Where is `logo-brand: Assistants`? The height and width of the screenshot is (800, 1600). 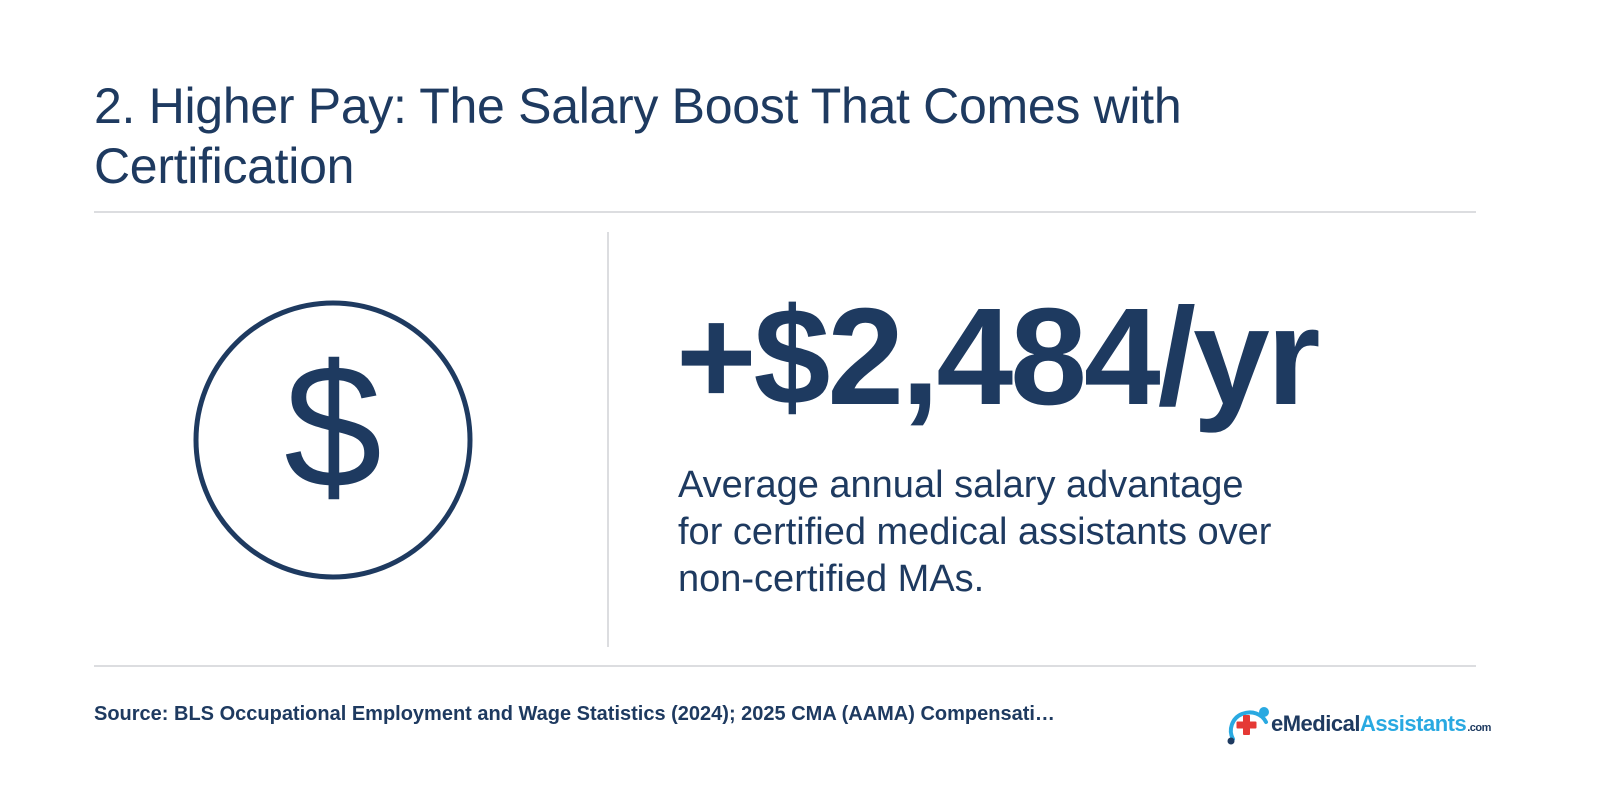
logo-brand: Assistants is located at coordinates (1413, 723).